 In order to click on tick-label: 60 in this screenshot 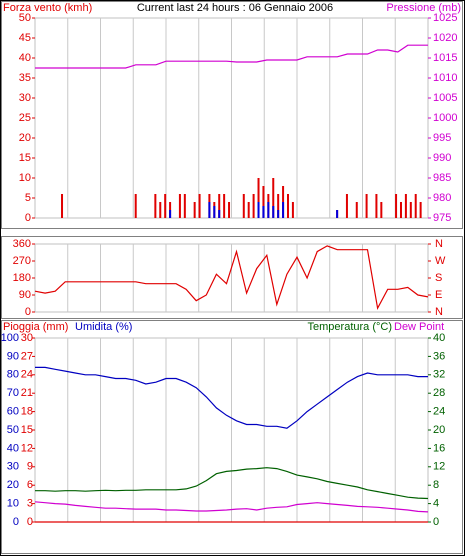, I will do `click(13, 412)`.